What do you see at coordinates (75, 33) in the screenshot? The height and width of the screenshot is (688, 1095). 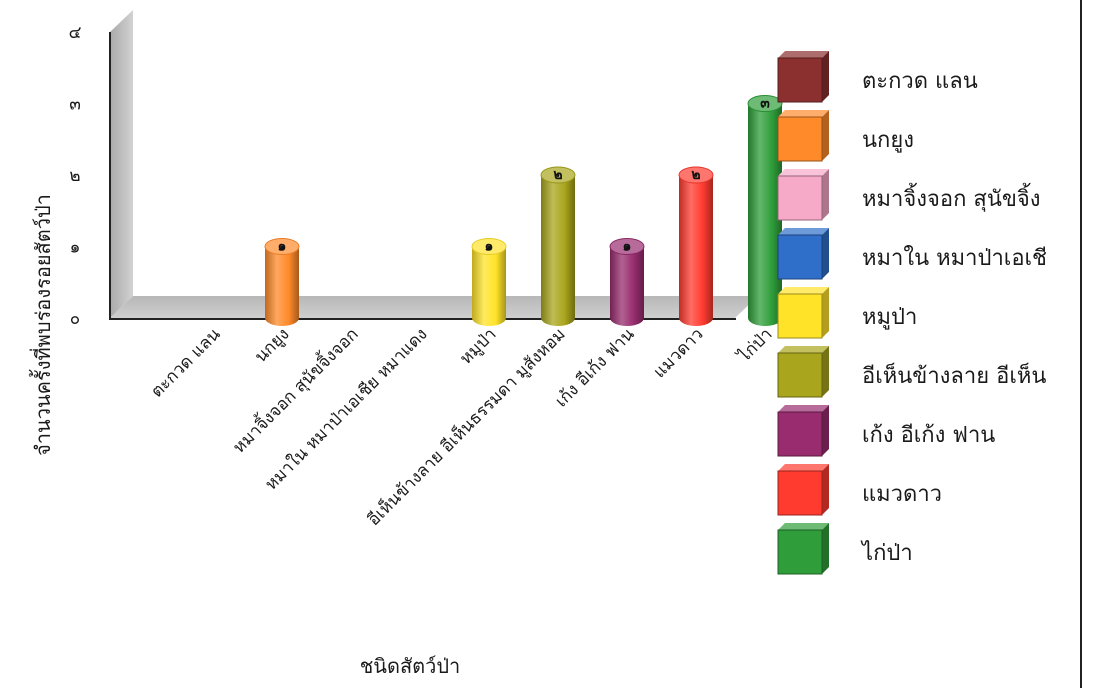 I see `y-tick-label: ๔` at bounding box center [75, 33].